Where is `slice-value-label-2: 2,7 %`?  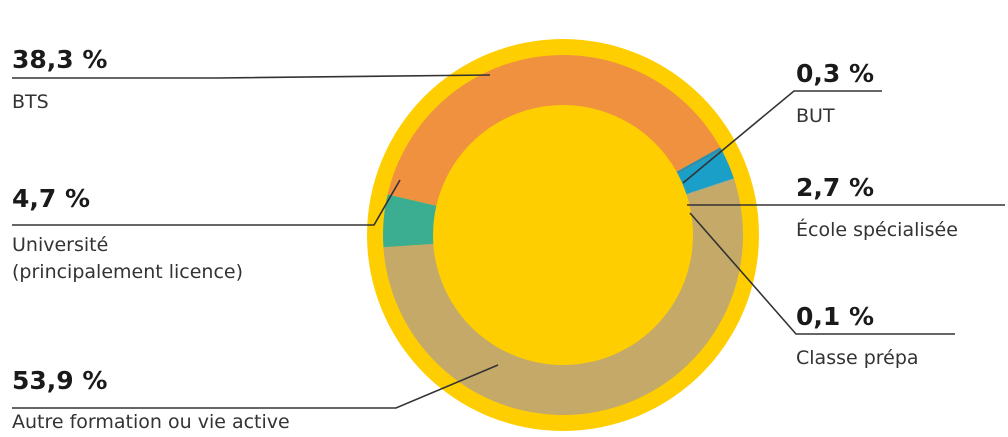
slice-value-label-2: 2,7 % is located at coordinates (835, 187).